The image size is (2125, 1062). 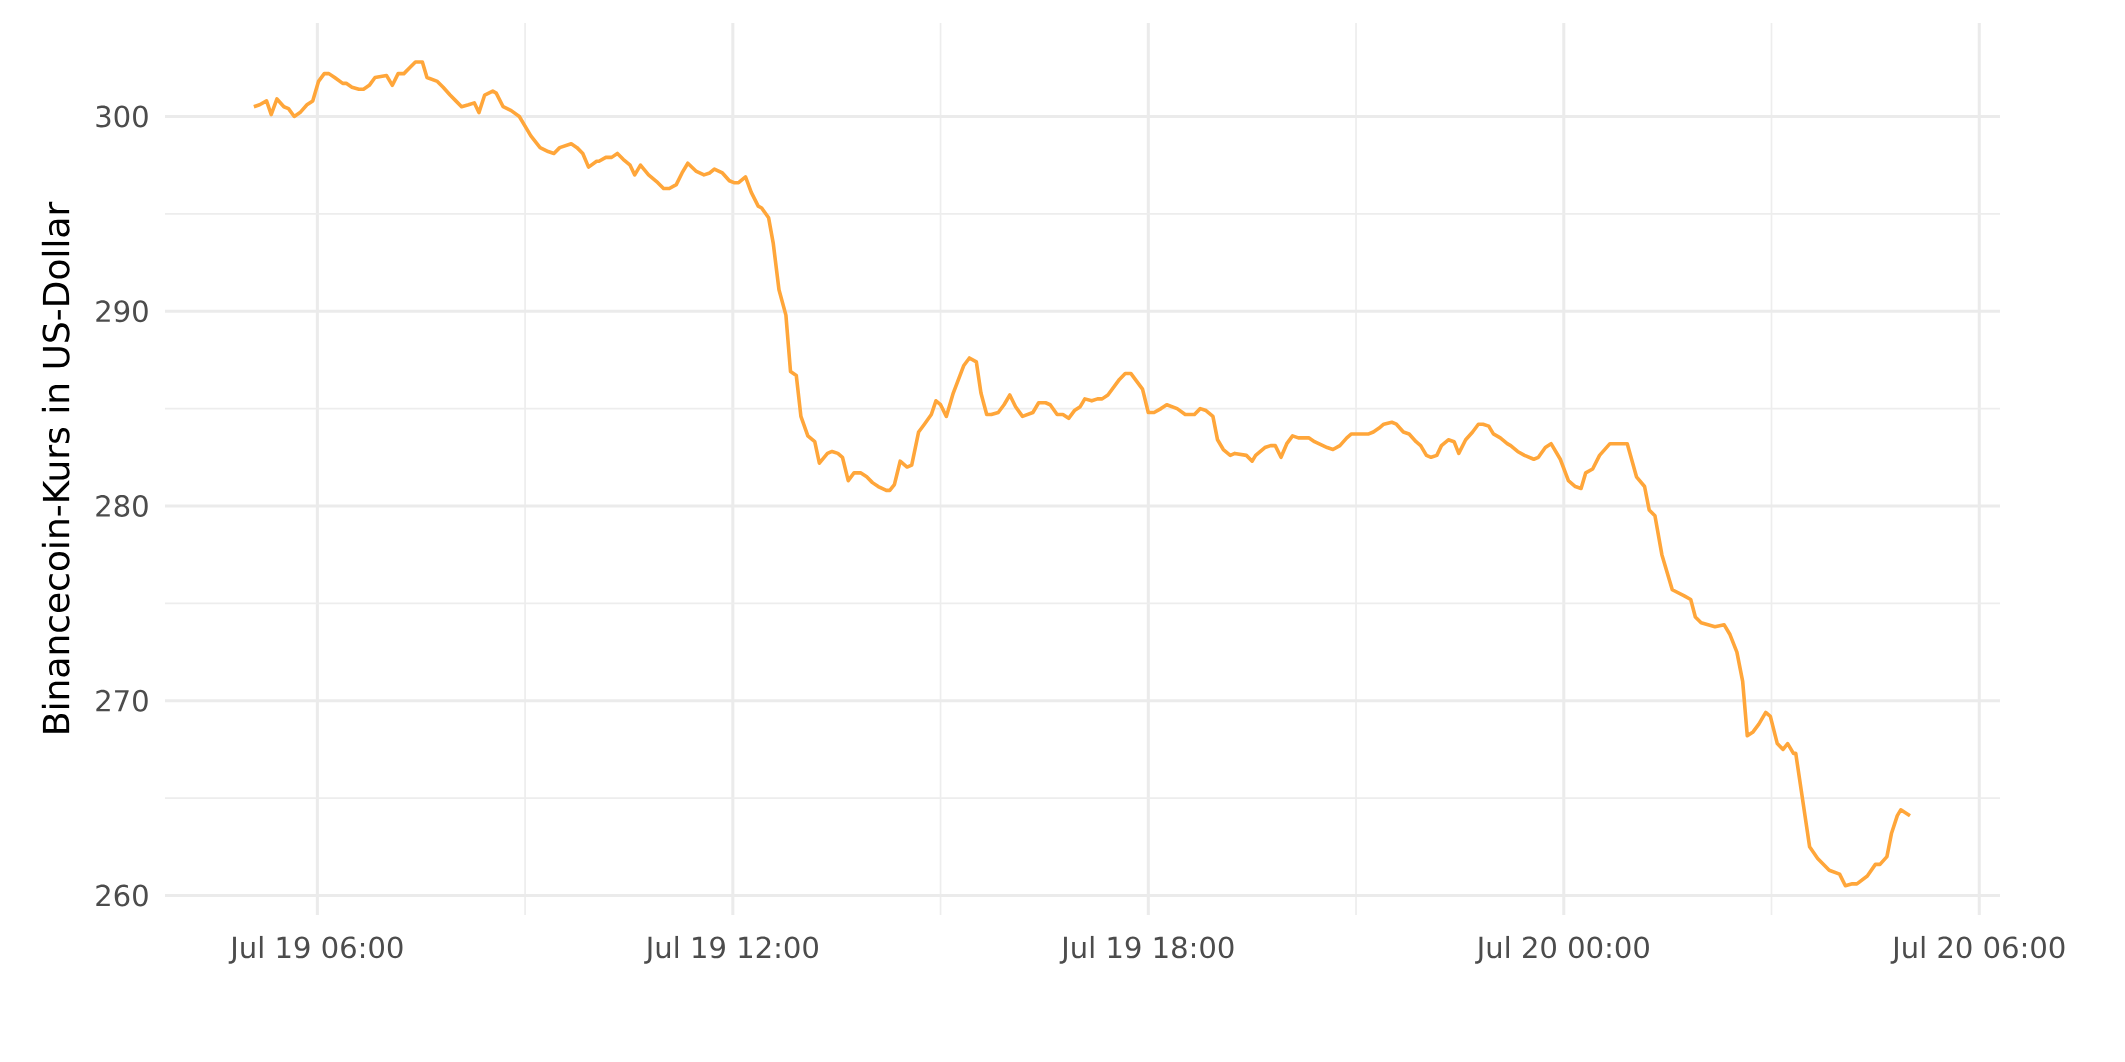 What do you see at coordinates (315, 949) in the screenshot?
I see `x-tick-label: Jul 19 06:00` at bounding box center [315, 949].